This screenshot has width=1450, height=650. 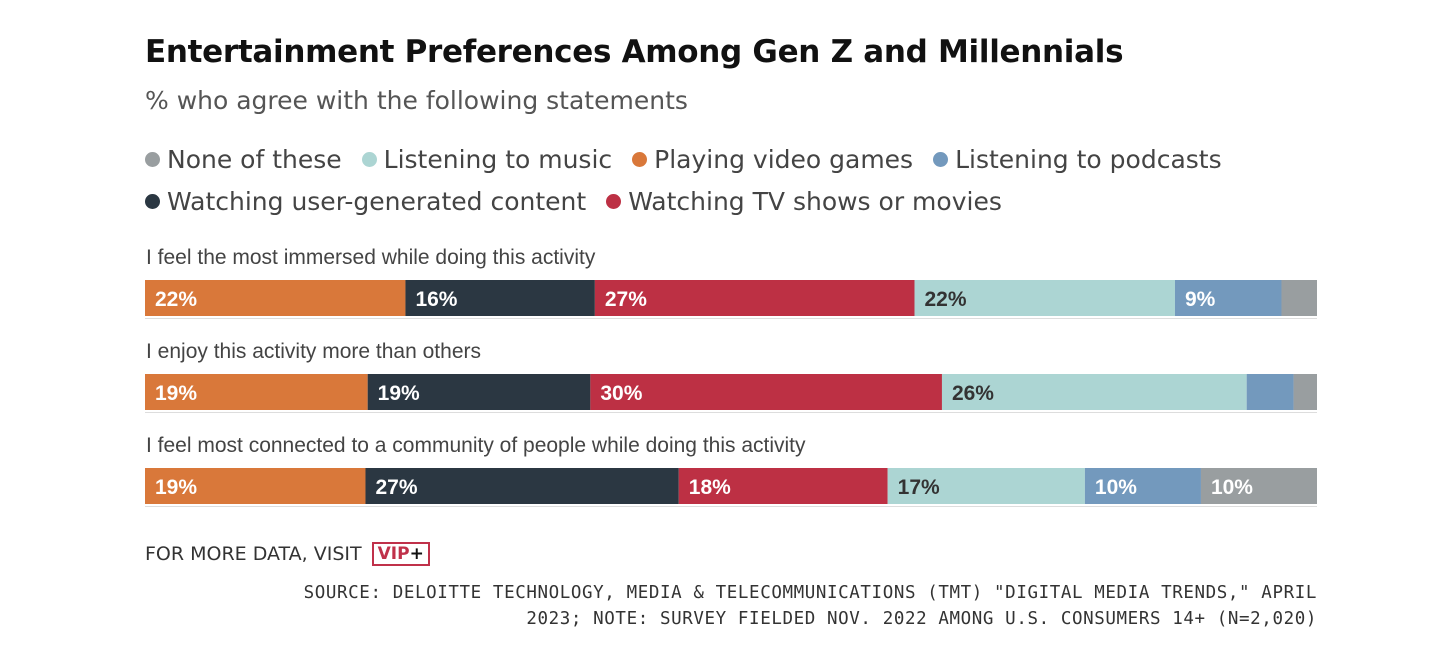 What do you see at coordinates (973, 393) in the screenshot?
I see `data-label: 26%` at bounding box center [973, 393].